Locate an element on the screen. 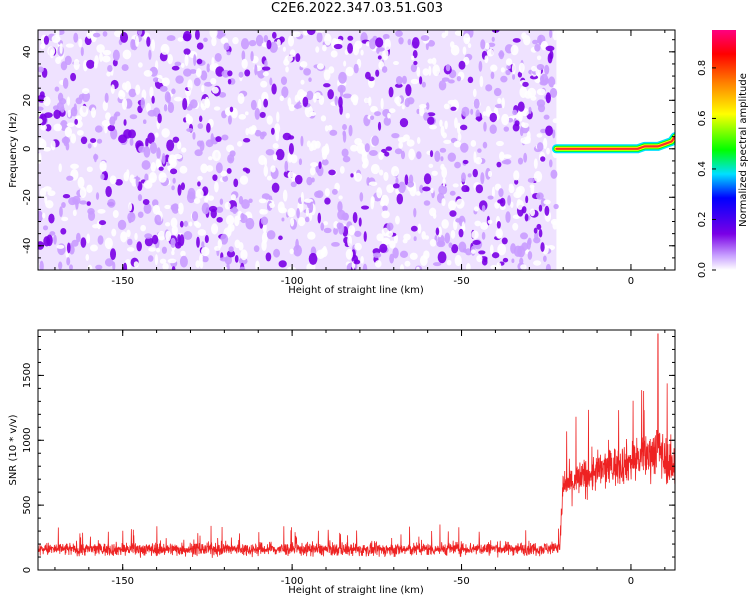  colorbar-gradient is located at coordinates (724, 150).